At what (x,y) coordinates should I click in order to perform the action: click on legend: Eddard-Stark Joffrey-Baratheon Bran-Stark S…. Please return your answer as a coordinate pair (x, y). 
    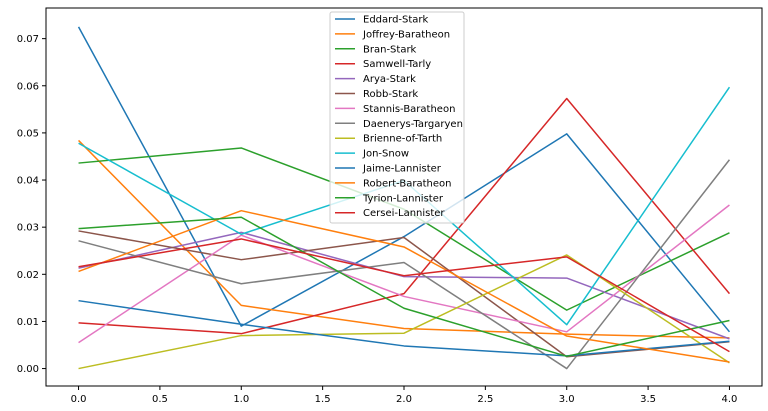
    Looking at the image, I should click on (397, 117).